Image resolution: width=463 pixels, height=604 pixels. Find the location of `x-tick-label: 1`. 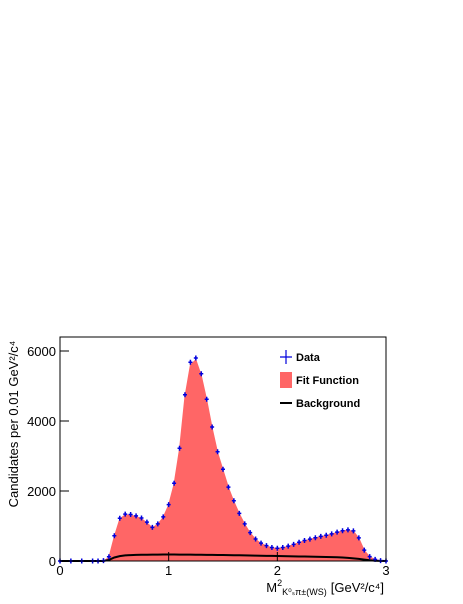

x-tick-label: 1 is located at coordinates (168, 570).